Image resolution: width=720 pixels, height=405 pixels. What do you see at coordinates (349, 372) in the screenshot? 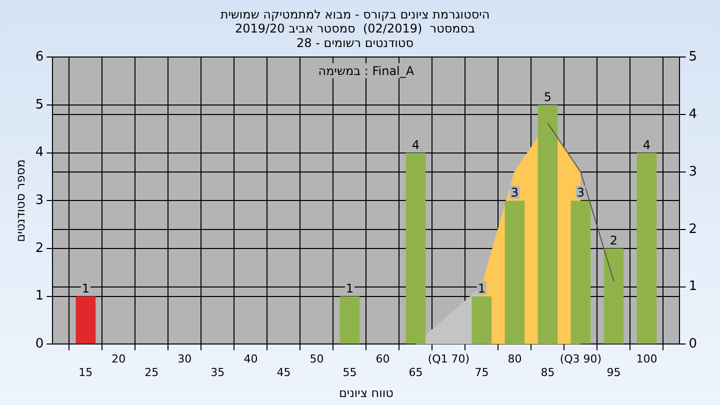
I see `x-tick-label: 55` at bounding box center [349, 372].